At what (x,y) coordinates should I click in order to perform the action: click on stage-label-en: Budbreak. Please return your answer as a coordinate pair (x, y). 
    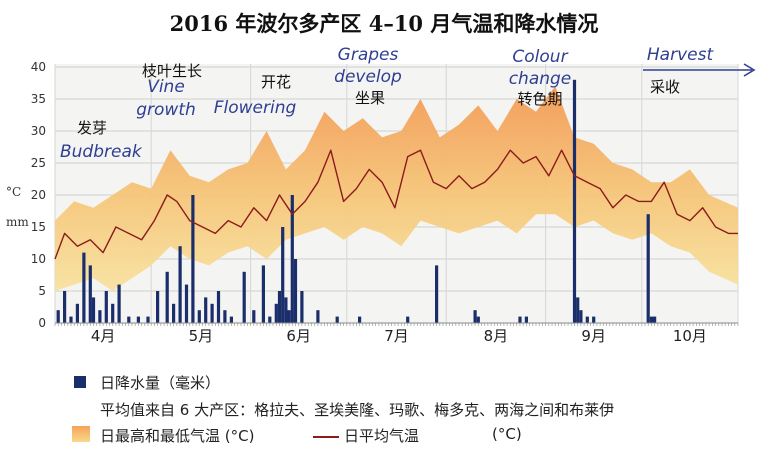
    Looking at the image, I should click on (101, 152).